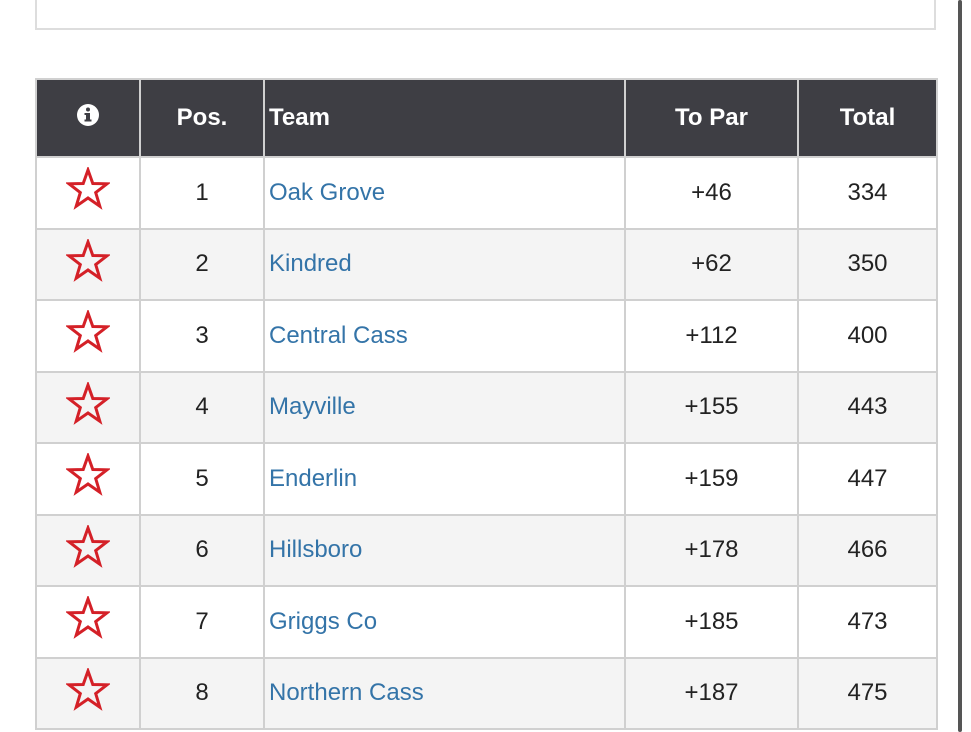 The width and height of the screenshot is (971, 732). Describe the element at coordinates (202, 550) in the screenshot. I see `position: 6` at that location.